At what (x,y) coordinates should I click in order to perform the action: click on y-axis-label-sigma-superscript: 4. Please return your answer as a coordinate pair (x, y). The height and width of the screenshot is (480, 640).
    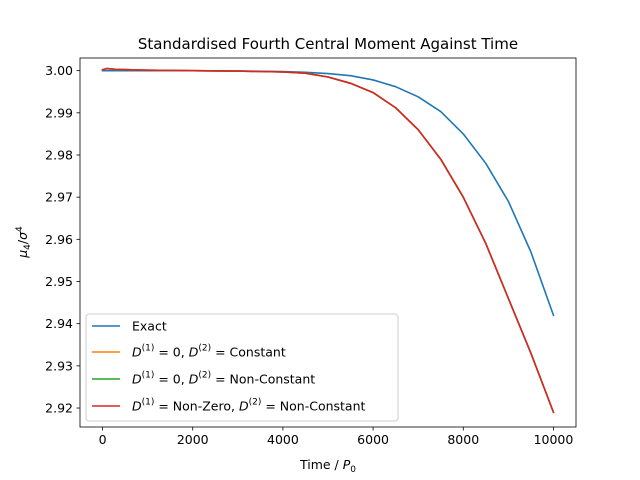
    Looking at the image, I should click on (20, 229).